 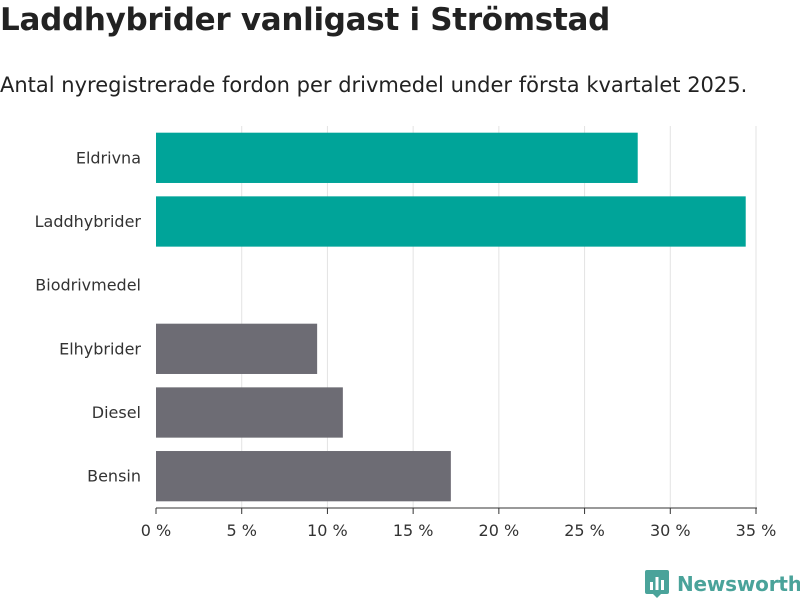 What do you see at coordinates (413, 530) in the screenshot?
I see `x-tick-label: 15 %` at bounding box center [413, 530].